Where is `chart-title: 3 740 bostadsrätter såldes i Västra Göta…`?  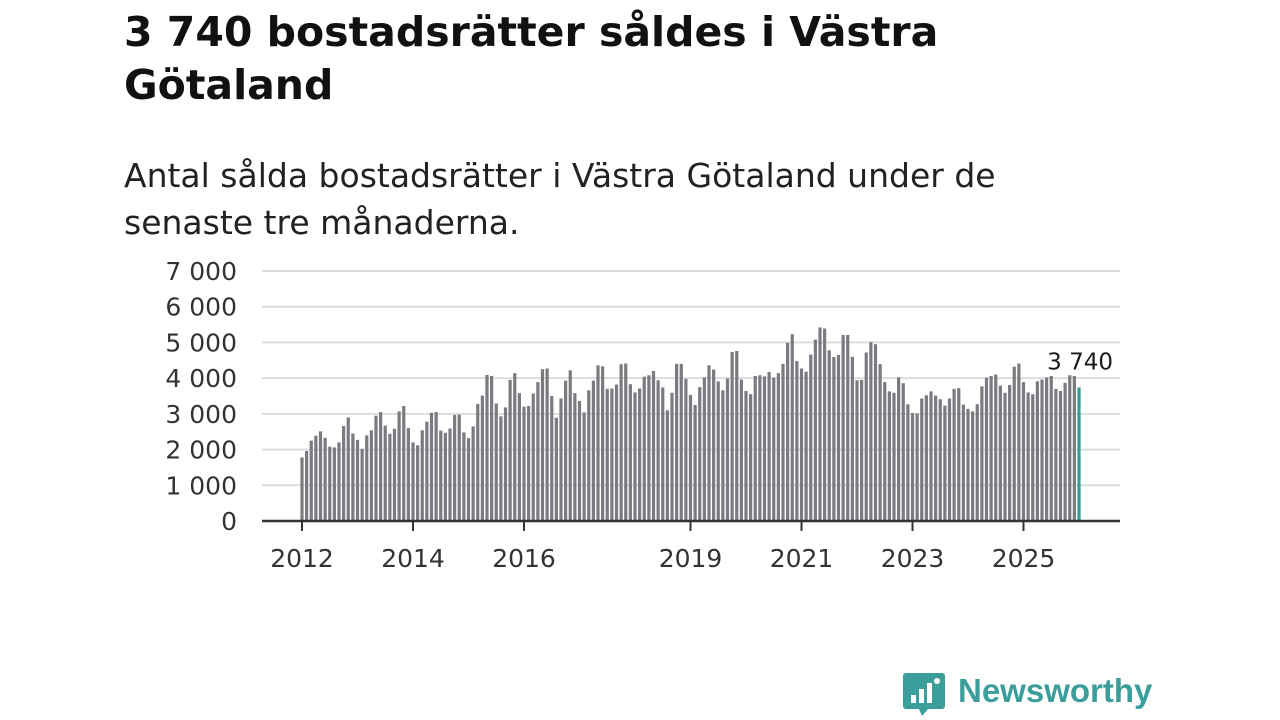 chart-title: 3 740 bostadsrätter såldes i Västra Göta… is located at coordinates (531, 58).